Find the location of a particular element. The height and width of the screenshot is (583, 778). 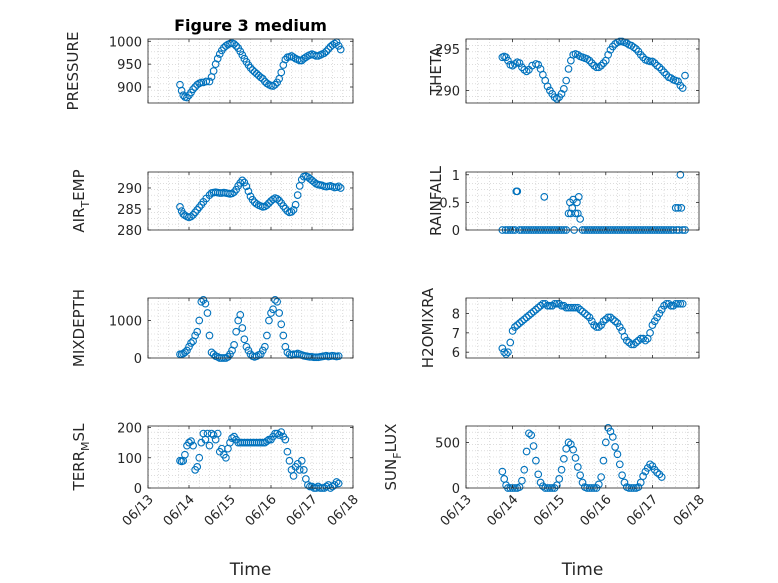

y-tick-label: 8 is located at coordinates (456, 314).